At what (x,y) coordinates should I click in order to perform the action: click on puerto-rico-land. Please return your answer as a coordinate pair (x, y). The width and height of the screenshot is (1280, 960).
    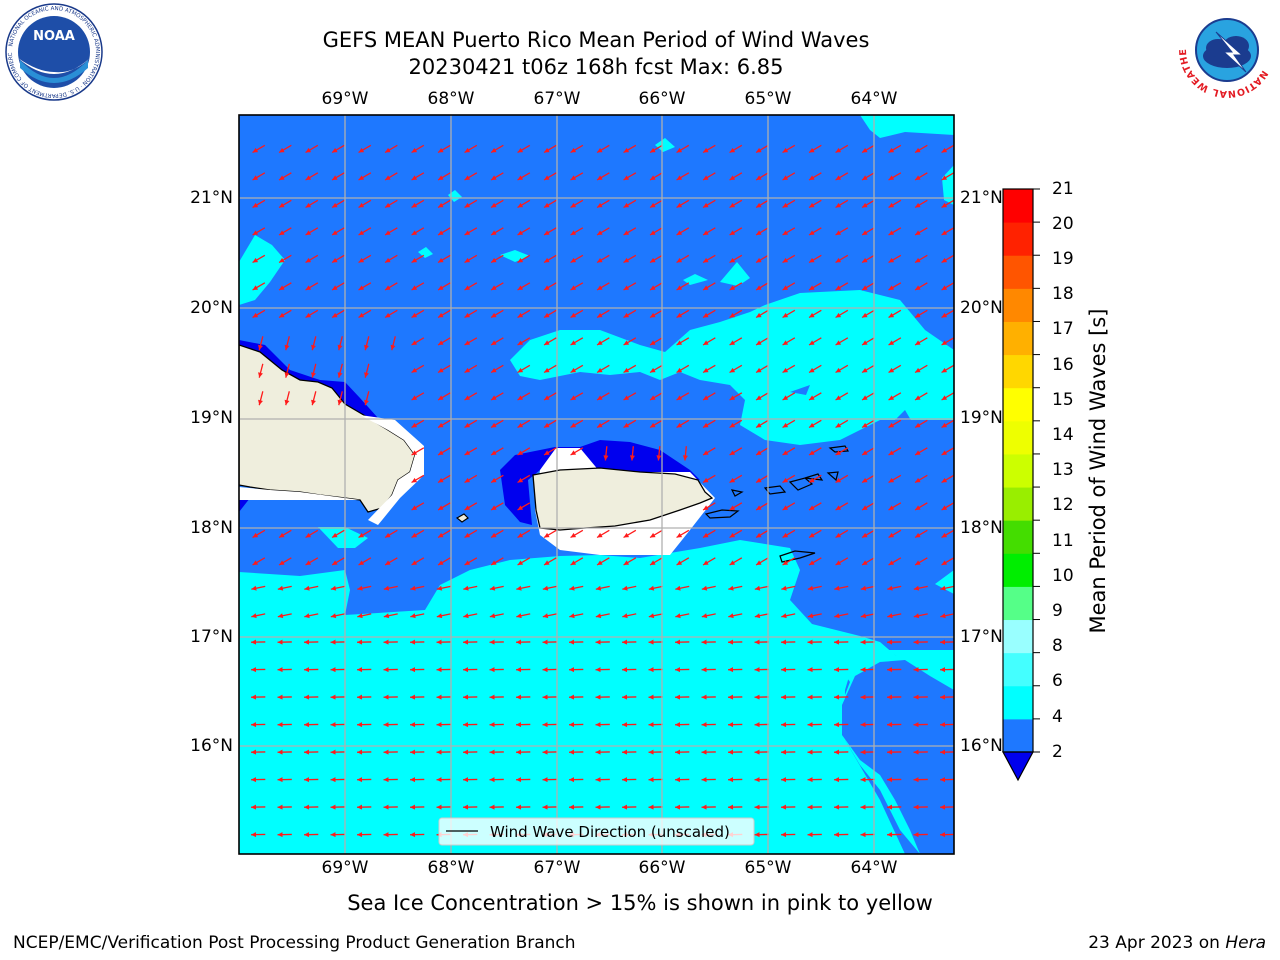
    Looking at the image, I should click on (623, 499).